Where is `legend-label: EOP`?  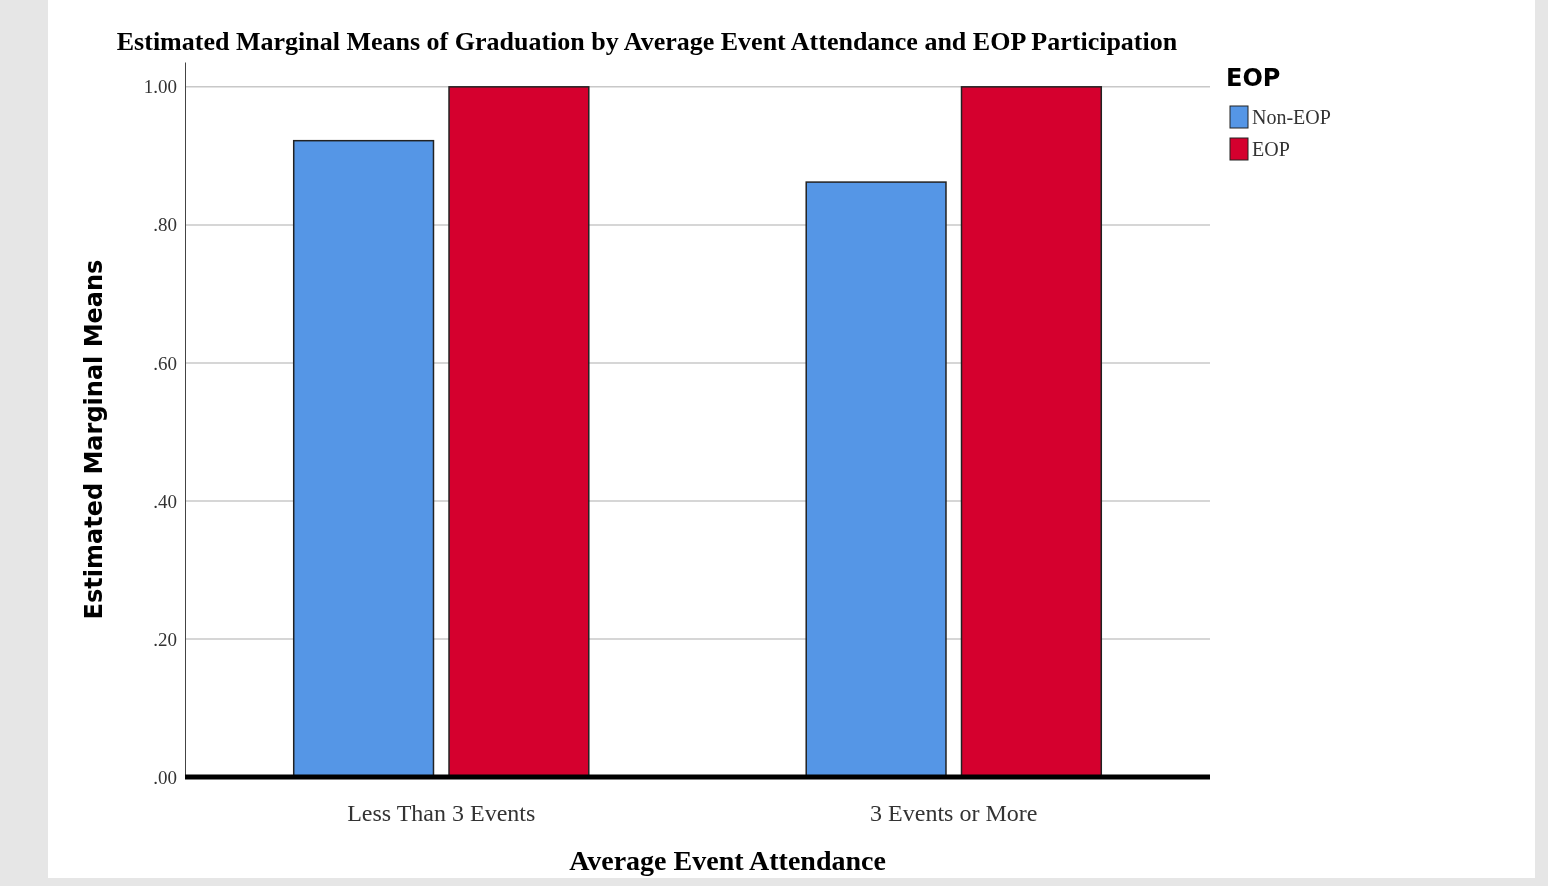
legend-label: EOP is located at coordinates (1271, 149).